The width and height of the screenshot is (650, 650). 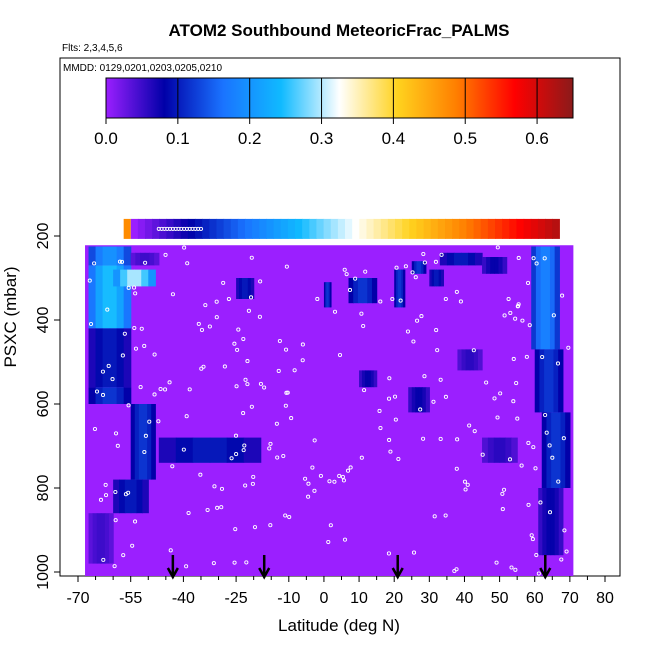 What do you see at coordinates (340, 591) in the screenshot?
I see `x-axis: -70 -55 -40 -25 -10 0 10 20 30 40 50 60 70 80` at bounding box center [340, 591].